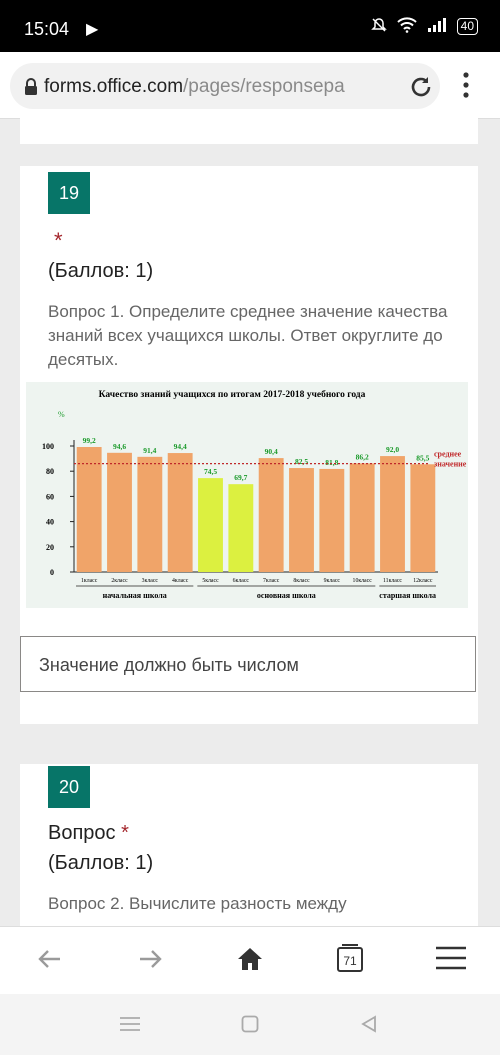 Image resolution: width=500 pixels, height=1055 pixels. Describe the element at coordinates (407, 595) in the screenshot. I see `group-label: старшая школа` at that location.